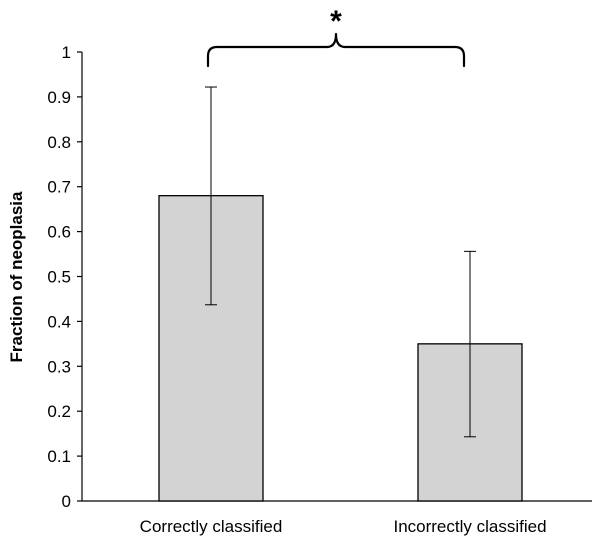 This screenshot has height=541, width=596. Describe the element at coordinates (59, 321) in the screenshot. I see `y-tick-label: 0.4` at that location.